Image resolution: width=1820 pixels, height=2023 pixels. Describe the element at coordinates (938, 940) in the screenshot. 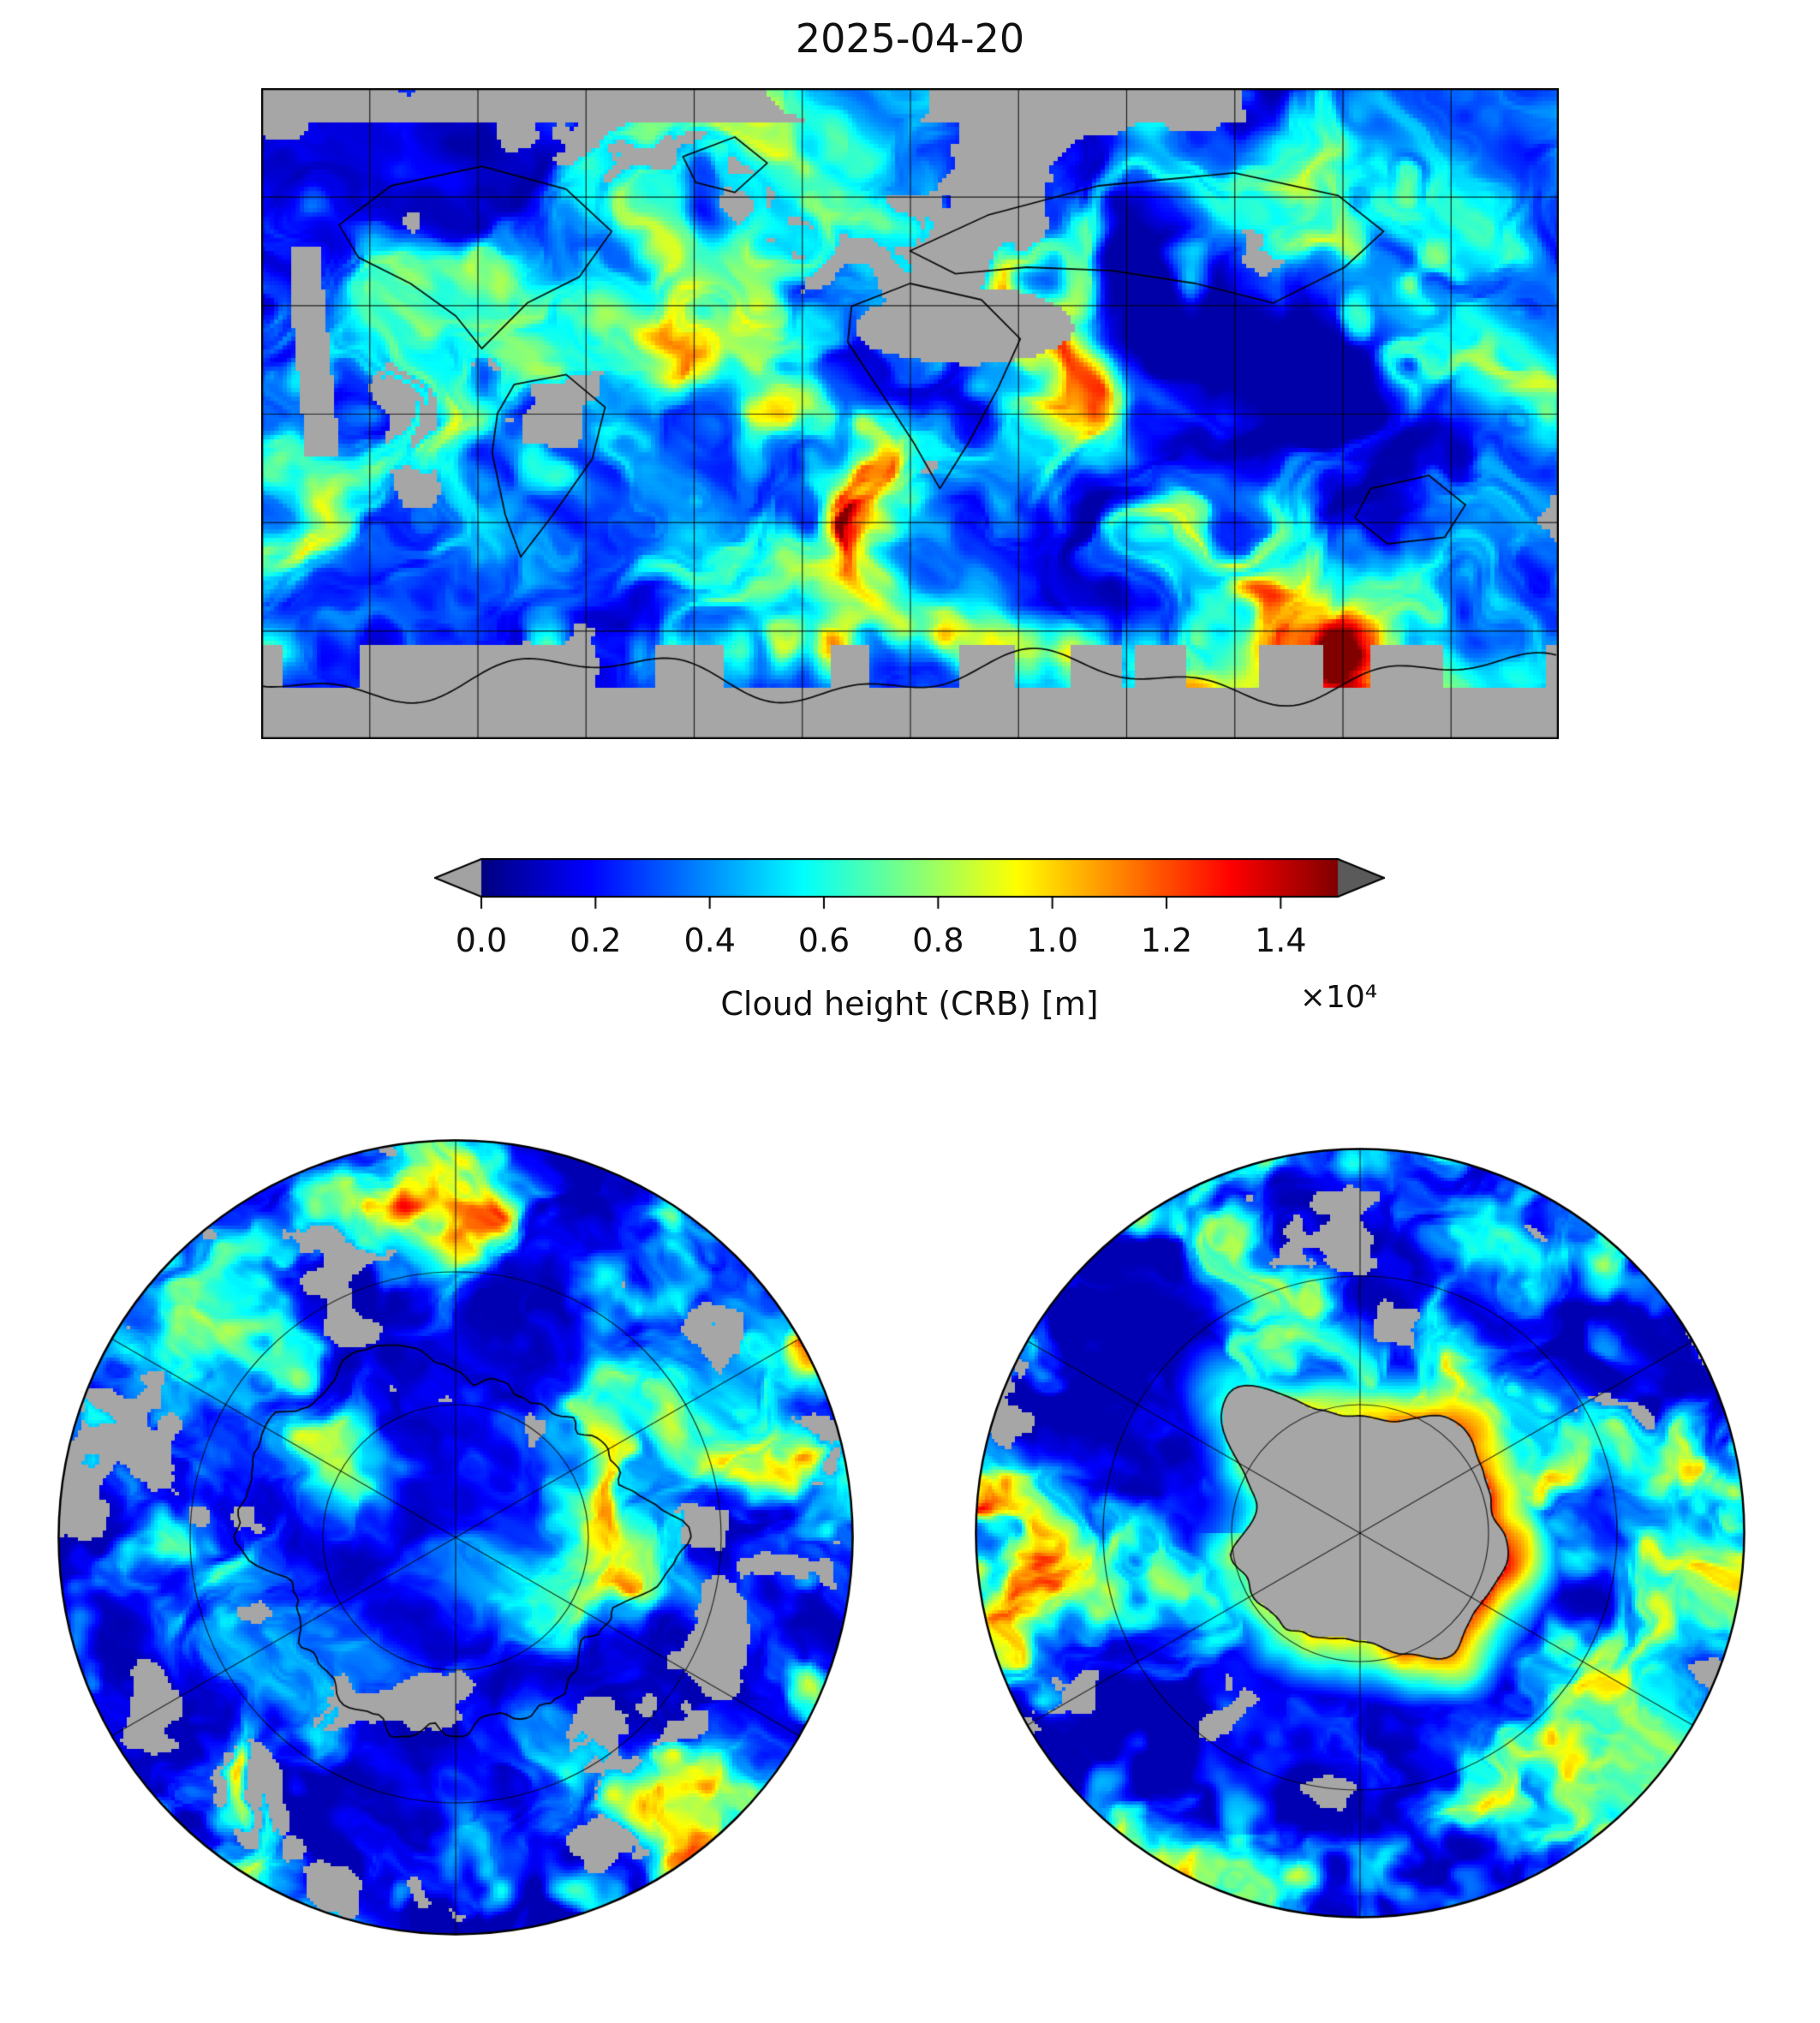

I see `colorbar-tick-label: 0.8` at that location.